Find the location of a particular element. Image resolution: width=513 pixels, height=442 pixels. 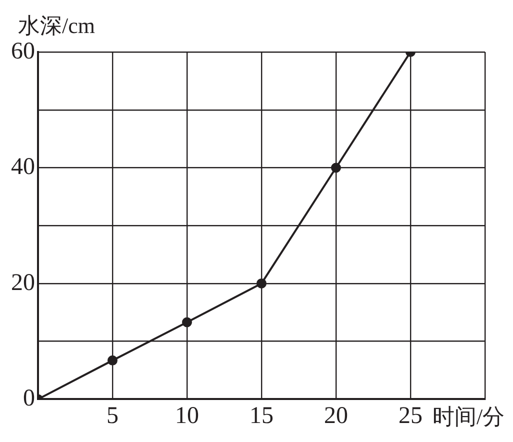

y-tick-label: 40 is located at coordinates (23, 167).